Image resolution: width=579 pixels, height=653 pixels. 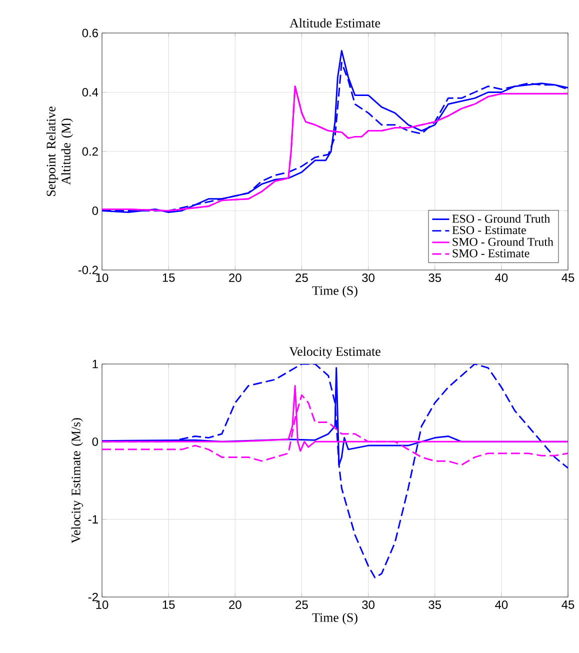 I want to click on y-tick-label: 0.4, so click(x=90, y=92).